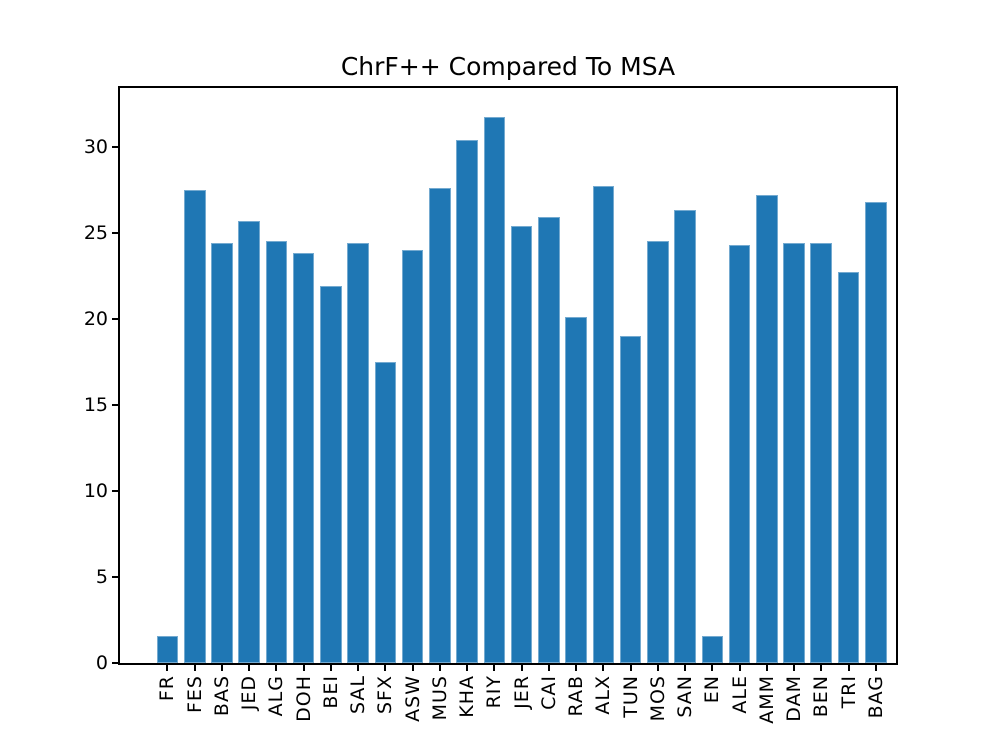 The image size is (996, 747). I want to click on bar-riy, so click(494, 390).